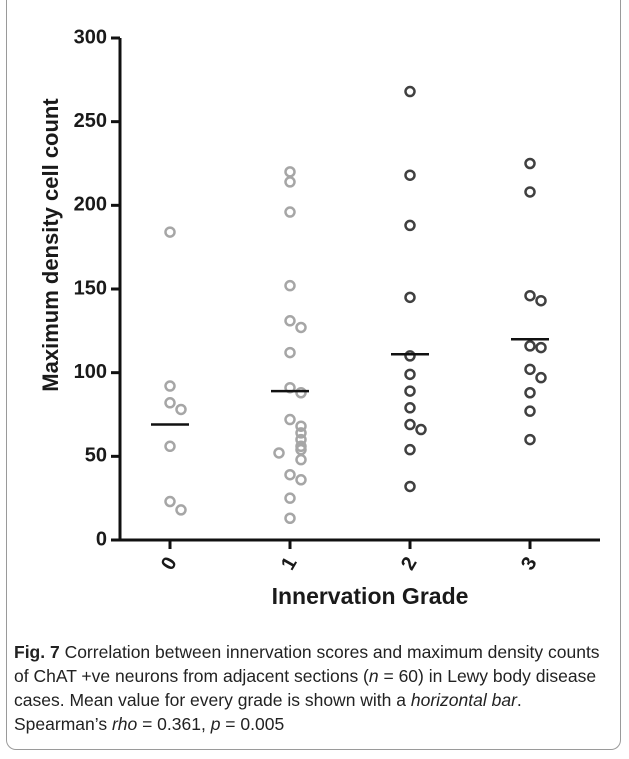 This screenshot has height=759, width=629. Describe the element at coordinates (215, 724) in the screenshot. I see `caption-text: p` at that location.